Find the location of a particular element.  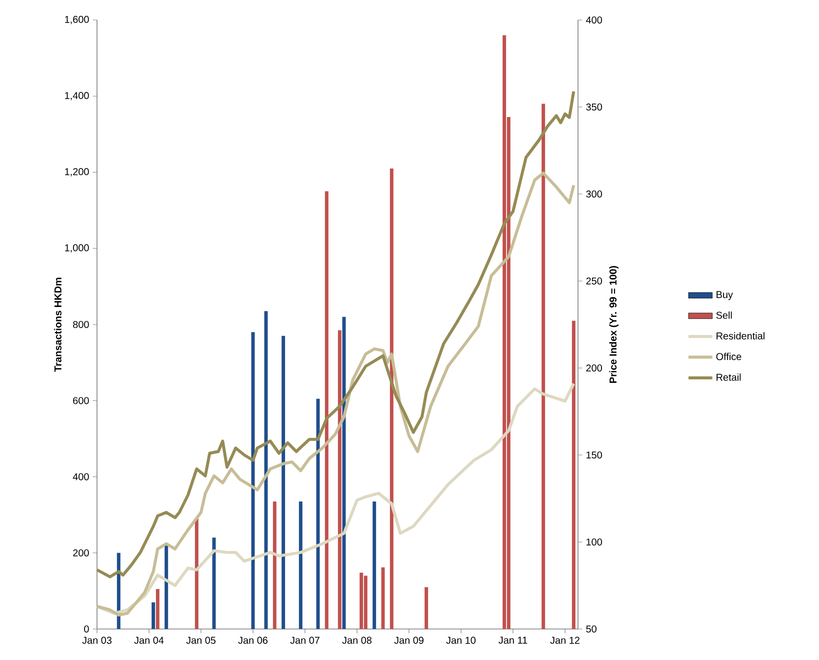

x-tick-label: Jan 12 is located at coordinates (565, 640).